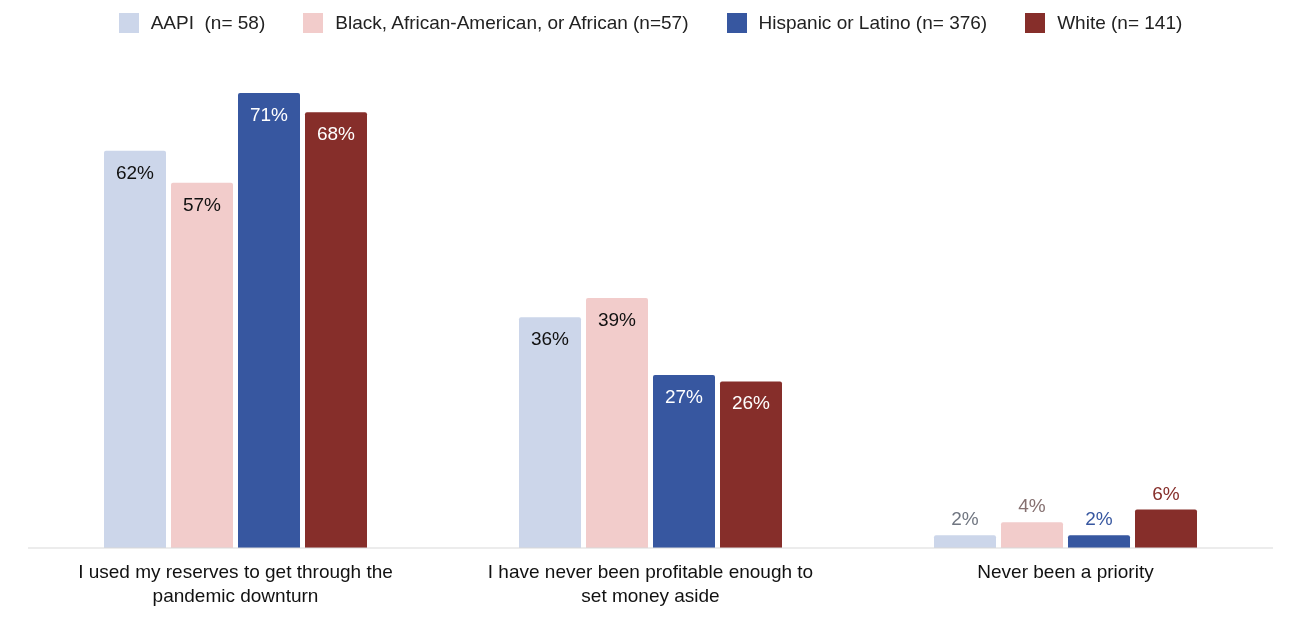 The image size is (1301, 640). Describe the element at coordinates (550, 339) in the screenshot. I see `data-label: 36%` at that location.